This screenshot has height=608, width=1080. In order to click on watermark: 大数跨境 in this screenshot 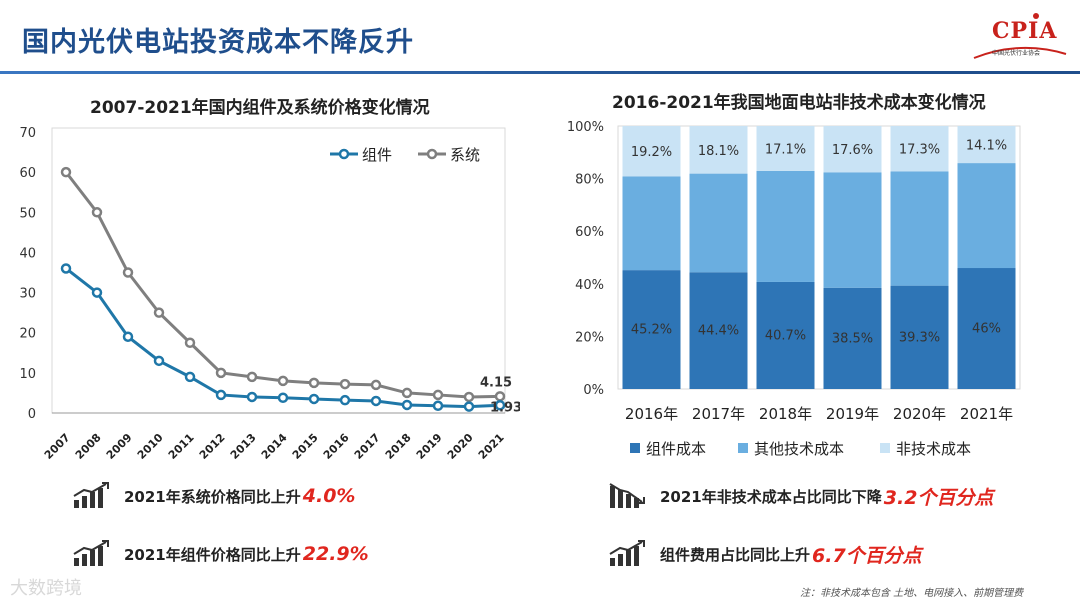, I will do `click(46, 588)`.